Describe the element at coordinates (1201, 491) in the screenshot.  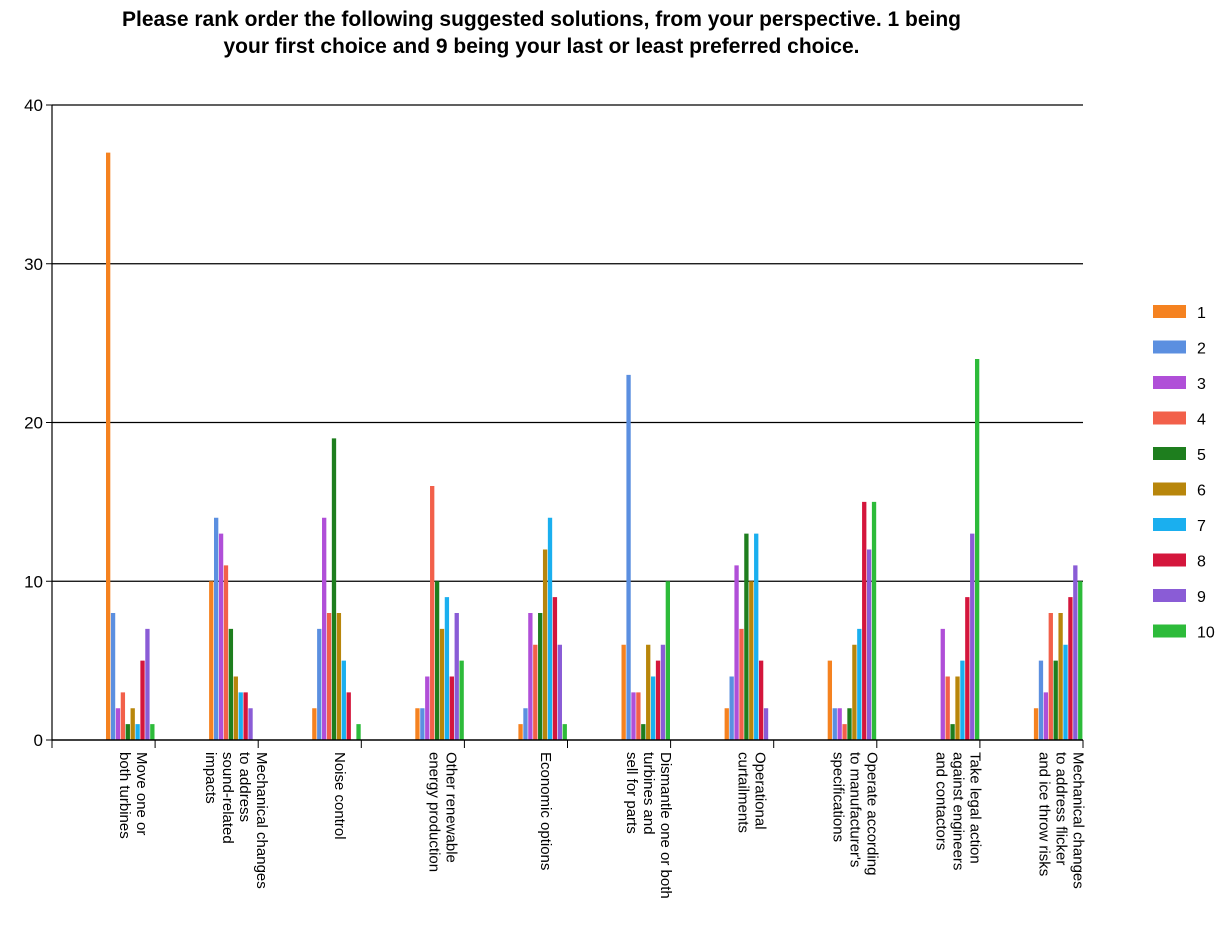
I see `legend-label-6: 6` at that location.